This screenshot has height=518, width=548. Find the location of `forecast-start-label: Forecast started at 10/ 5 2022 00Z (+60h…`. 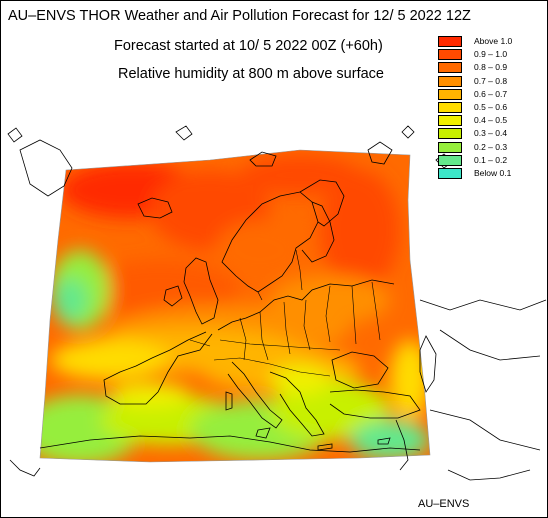

forecast-start-label: Forecast started at 10/ 5 2022 00Z (+60h… is located at coordinates (248, 46).